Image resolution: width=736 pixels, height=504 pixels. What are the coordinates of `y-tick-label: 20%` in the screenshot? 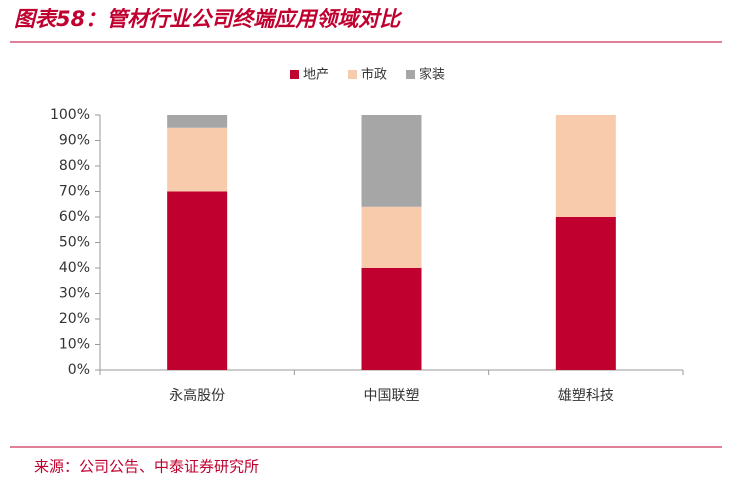 It's located at (74, 319).